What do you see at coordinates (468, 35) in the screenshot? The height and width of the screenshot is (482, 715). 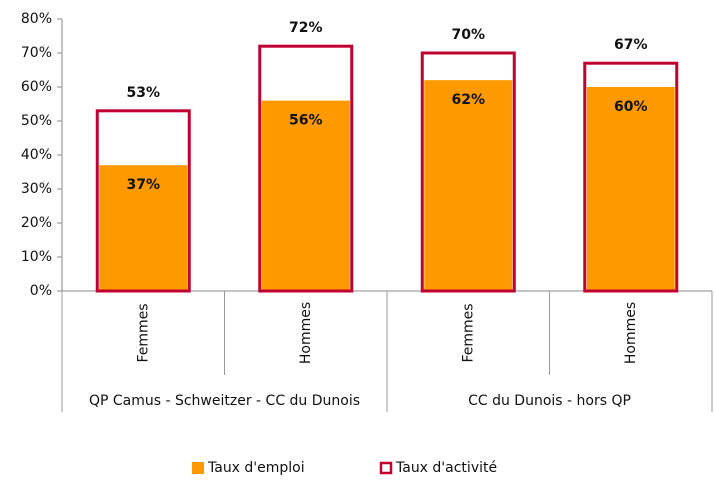 I see `value-label: 70%` at bounding box center [468, 35].